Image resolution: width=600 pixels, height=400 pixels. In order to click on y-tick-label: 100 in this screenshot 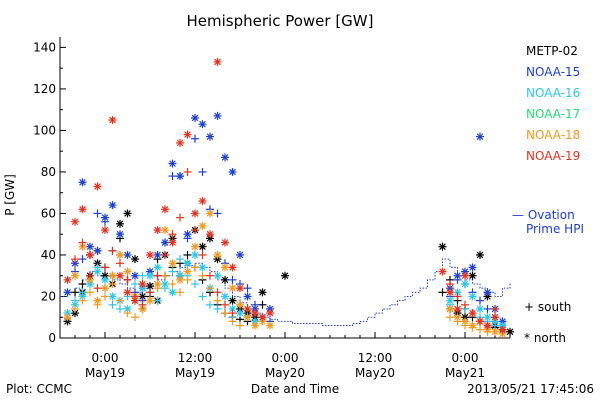, I will do `click(44, 130)`.